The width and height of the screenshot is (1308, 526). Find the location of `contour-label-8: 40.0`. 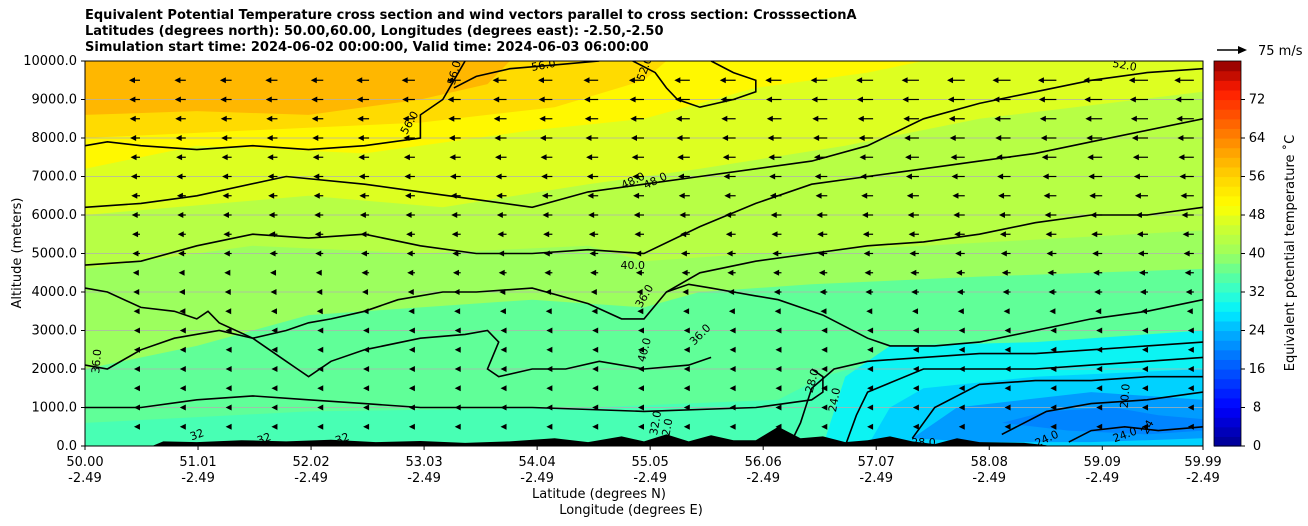

contour-label-8: 40.0 is located at coordinates (644, 349).